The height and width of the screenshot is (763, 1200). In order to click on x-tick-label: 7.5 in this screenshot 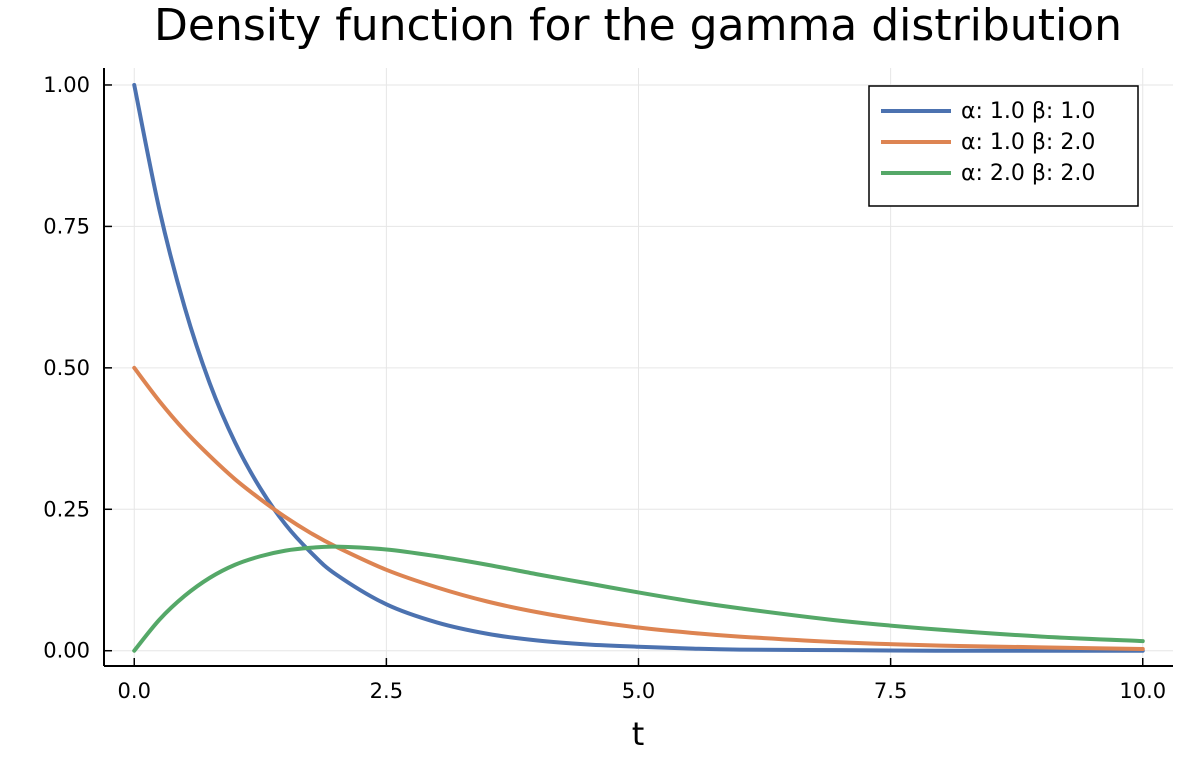, I will do `click(890, 691)`.